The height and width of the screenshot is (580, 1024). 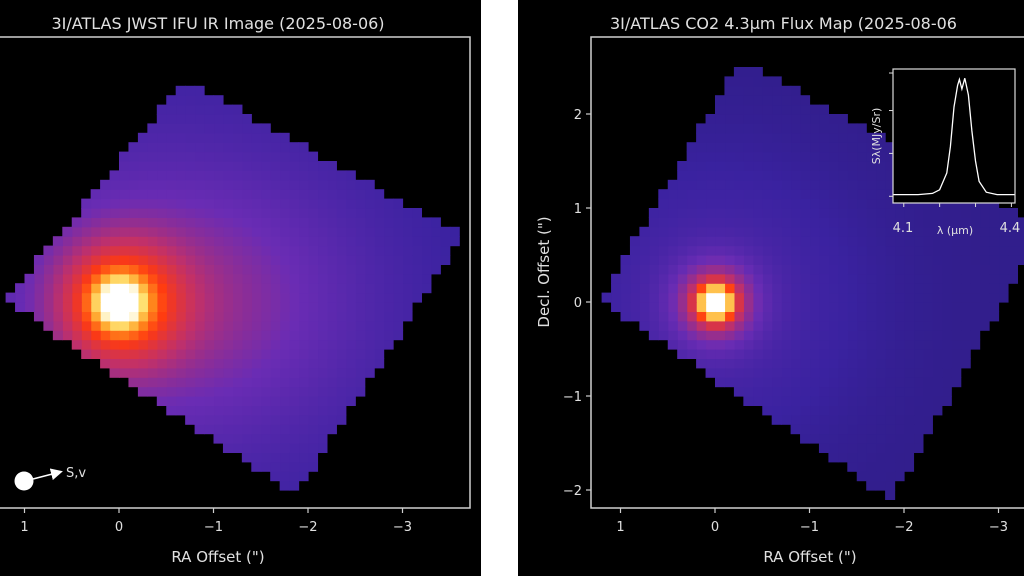 What do you see at coordinates (945, 152) in the screenshot?
I see `spectrum-inset: 4.1 4.4 λ (µm) Sλ(MJy/Sr)` at bounding box center [945, 152].